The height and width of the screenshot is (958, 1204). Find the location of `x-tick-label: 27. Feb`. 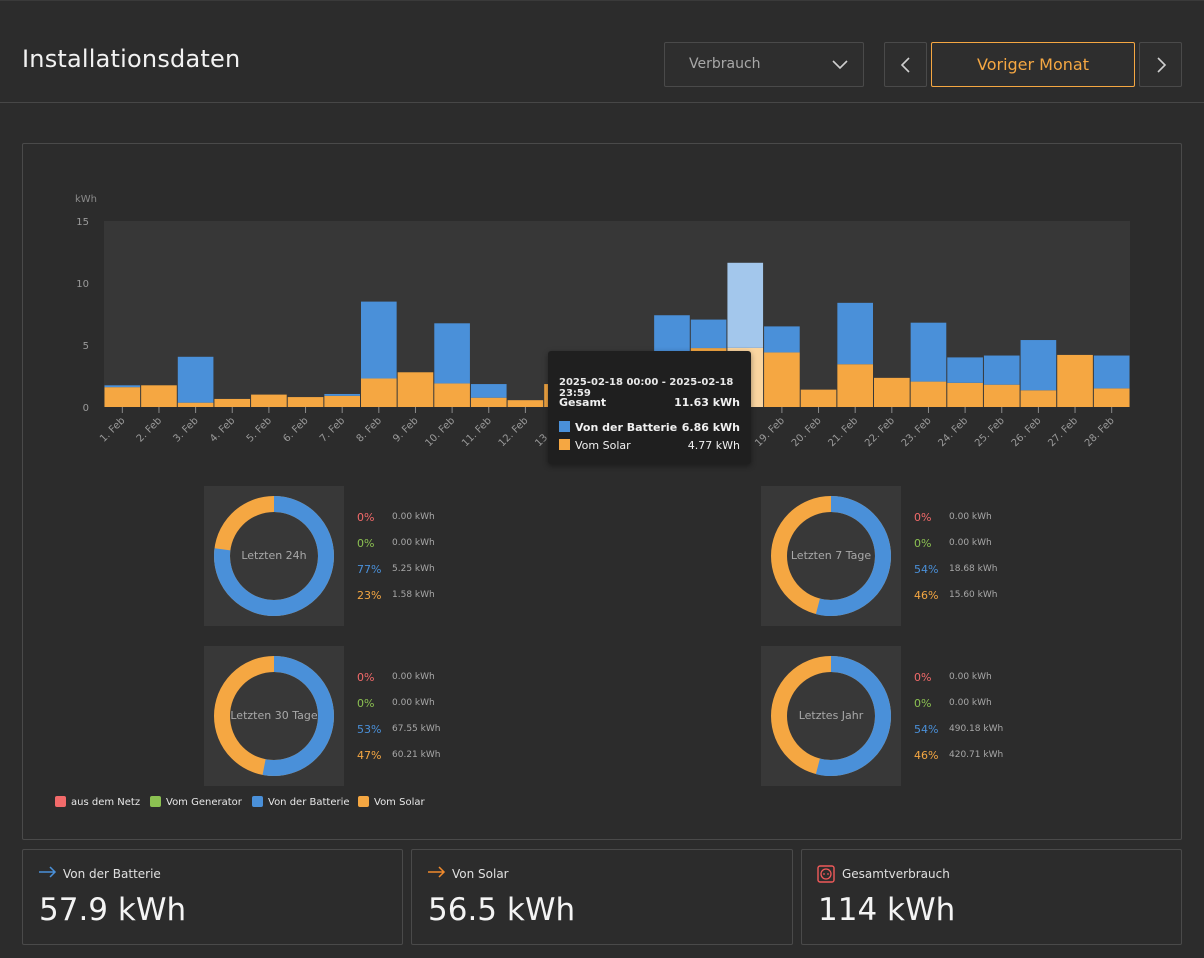

x-tick-label: 27. Feb is located at coordinates (1063, 432).